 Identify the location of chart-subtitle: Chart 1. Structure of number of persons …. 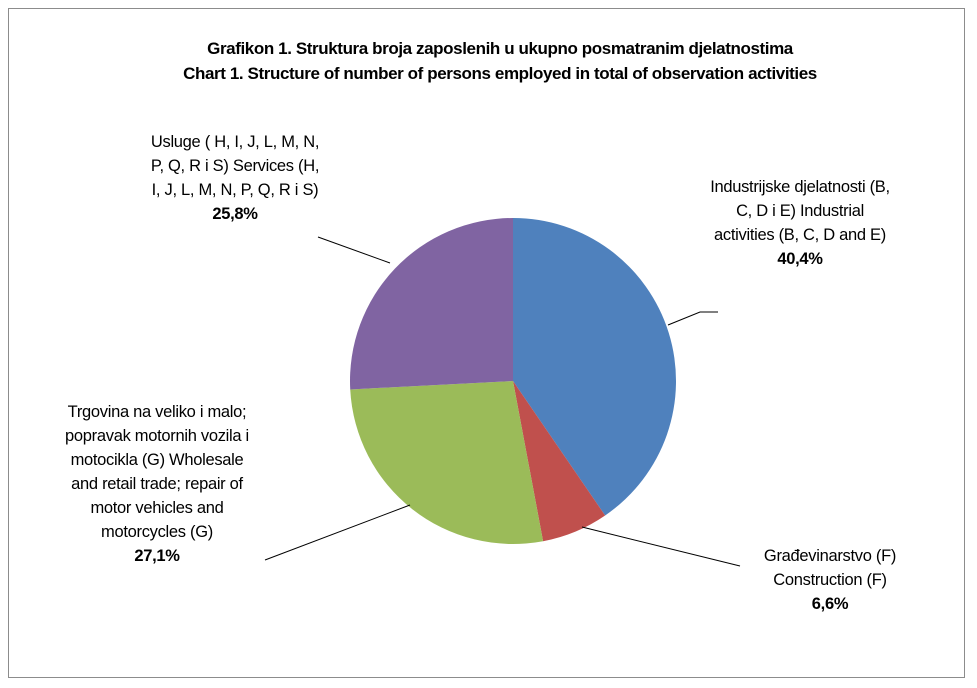
(500, 73).